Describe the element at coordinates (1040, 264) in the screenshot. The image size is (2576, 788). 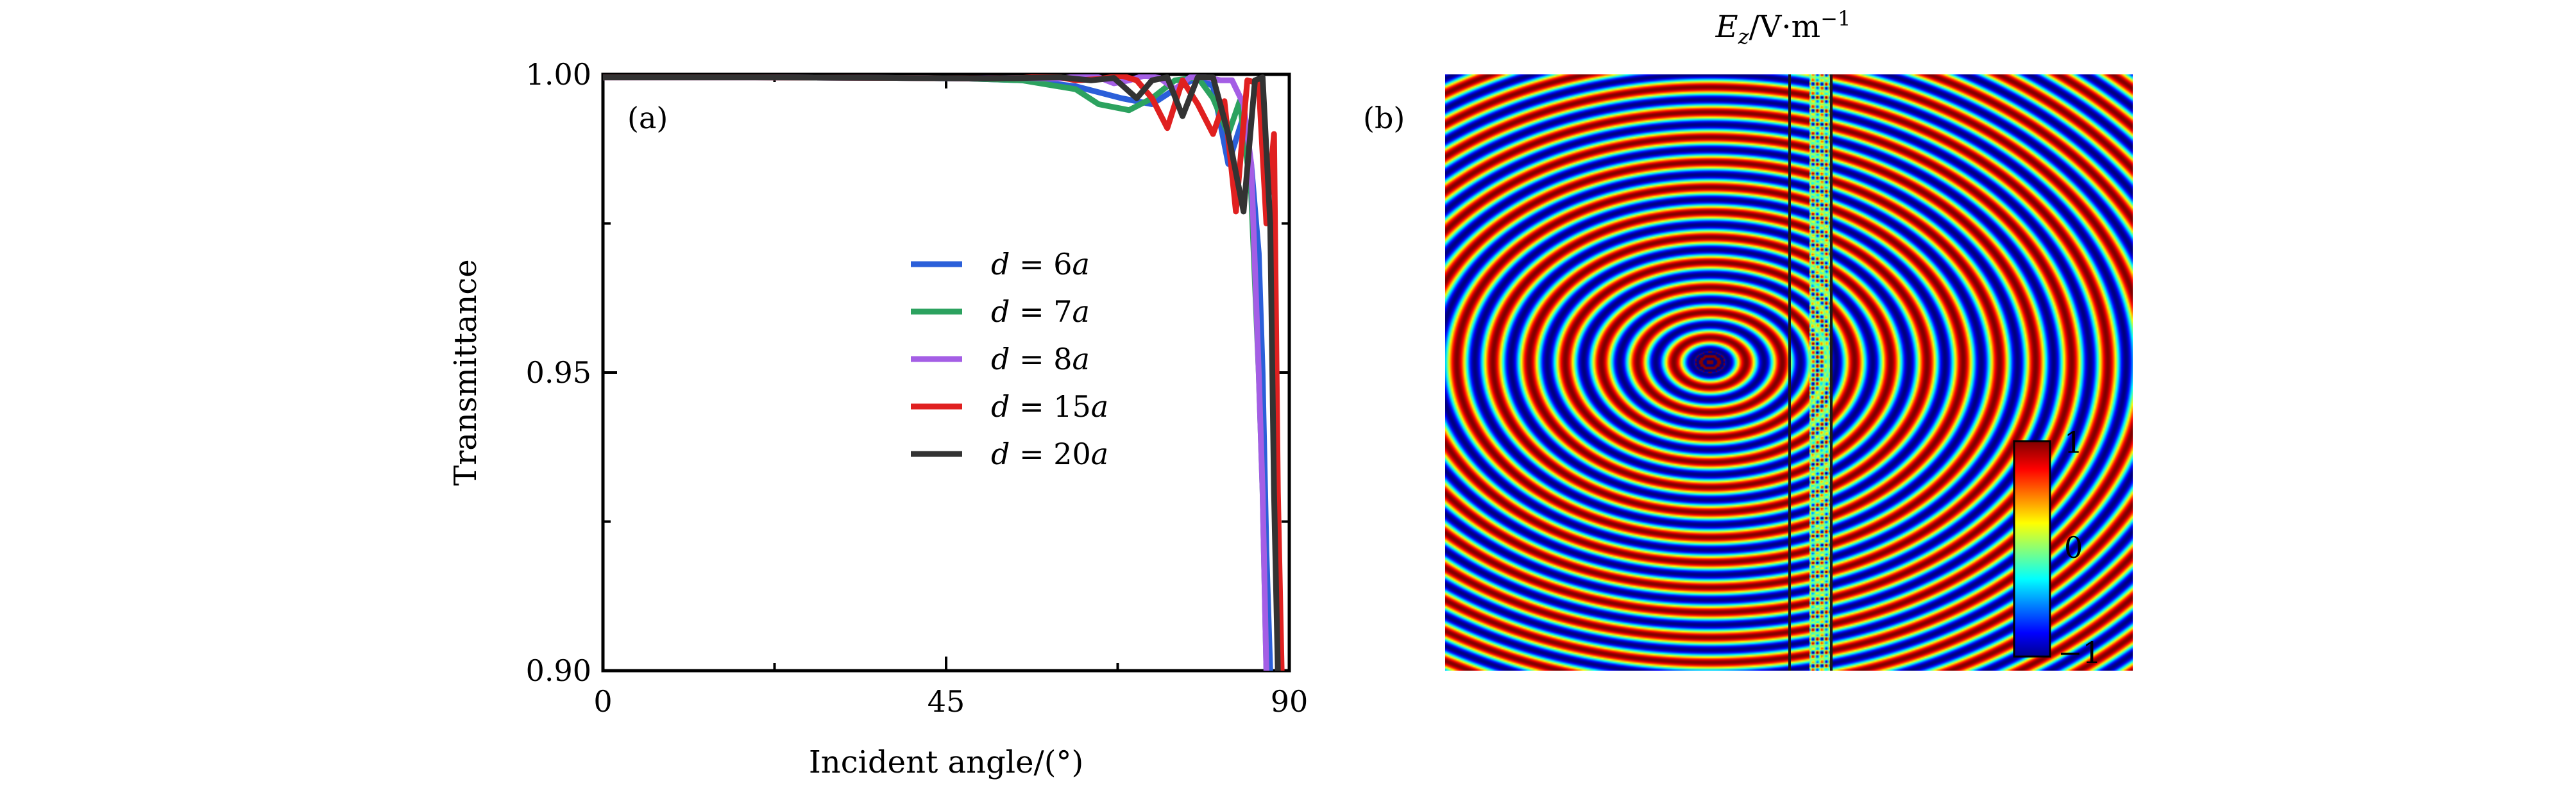
I see `legend-label: d = 6a` at that location.